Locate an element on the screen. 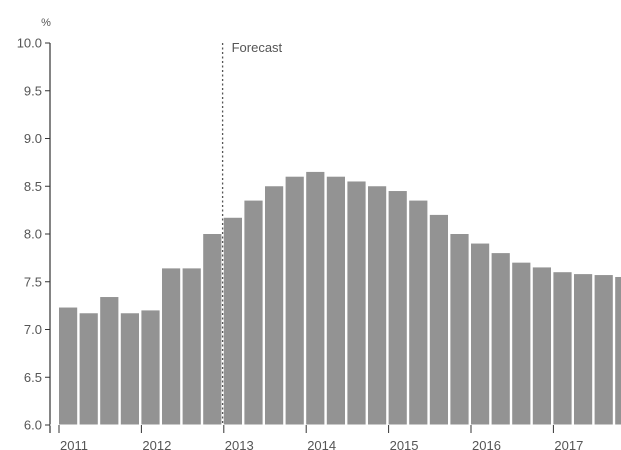 Image resolution: width=621 pixels, height=450 pixels. y-tick-label: 7.5 is located at coordinates (33, 281).